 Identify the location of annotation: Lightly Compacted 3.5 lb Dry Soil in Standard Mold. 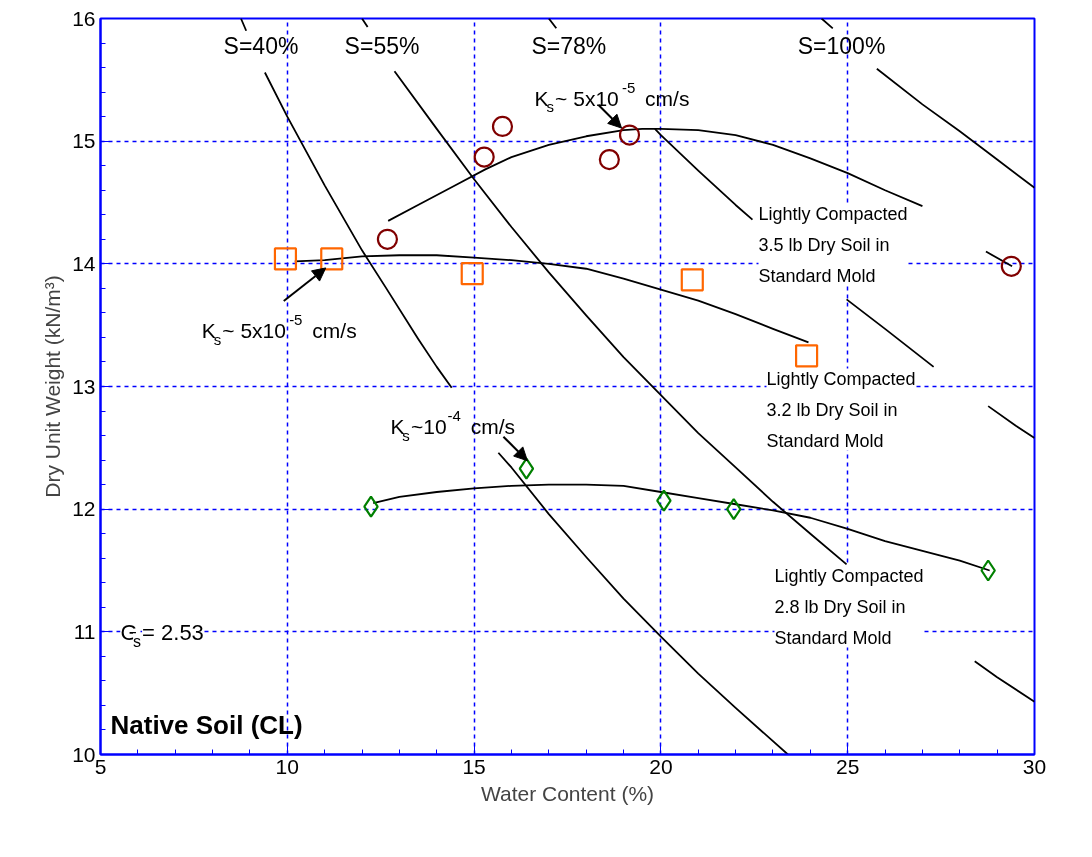
(833, 244).